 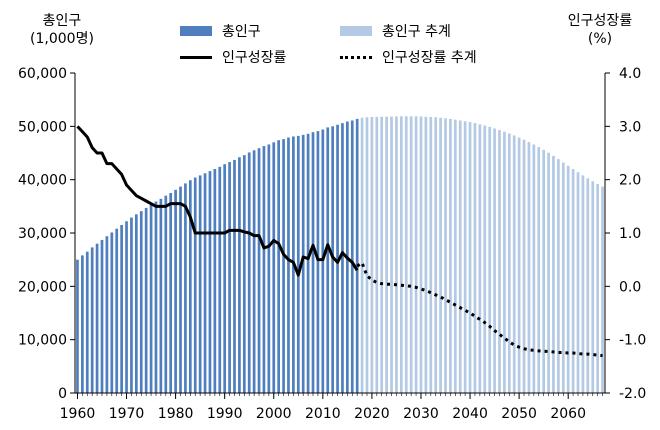 What do you see at coordinates (431, 255) in the screenshot?
I see `bar-2032` at bounding box center [431, 255].